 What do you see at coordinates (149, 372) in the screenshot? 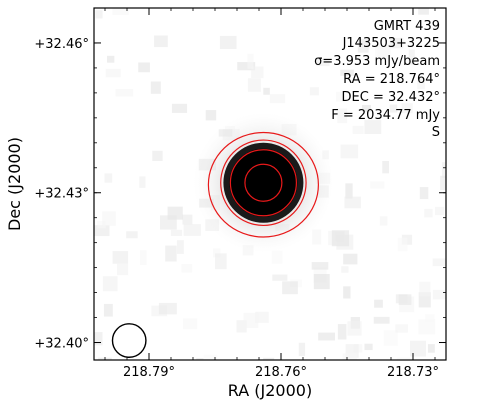
I see `x-tick-label: 218.79°` at bounding box center [149, 372].